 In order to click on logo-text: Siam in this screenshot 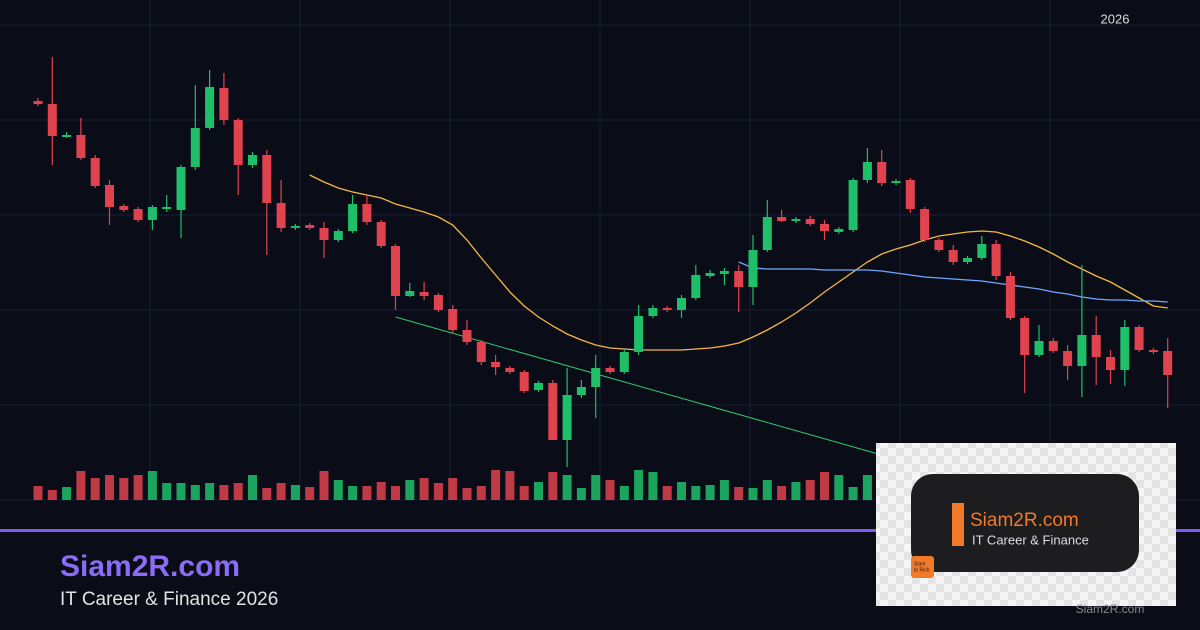, I will do `click(919, 564)`.